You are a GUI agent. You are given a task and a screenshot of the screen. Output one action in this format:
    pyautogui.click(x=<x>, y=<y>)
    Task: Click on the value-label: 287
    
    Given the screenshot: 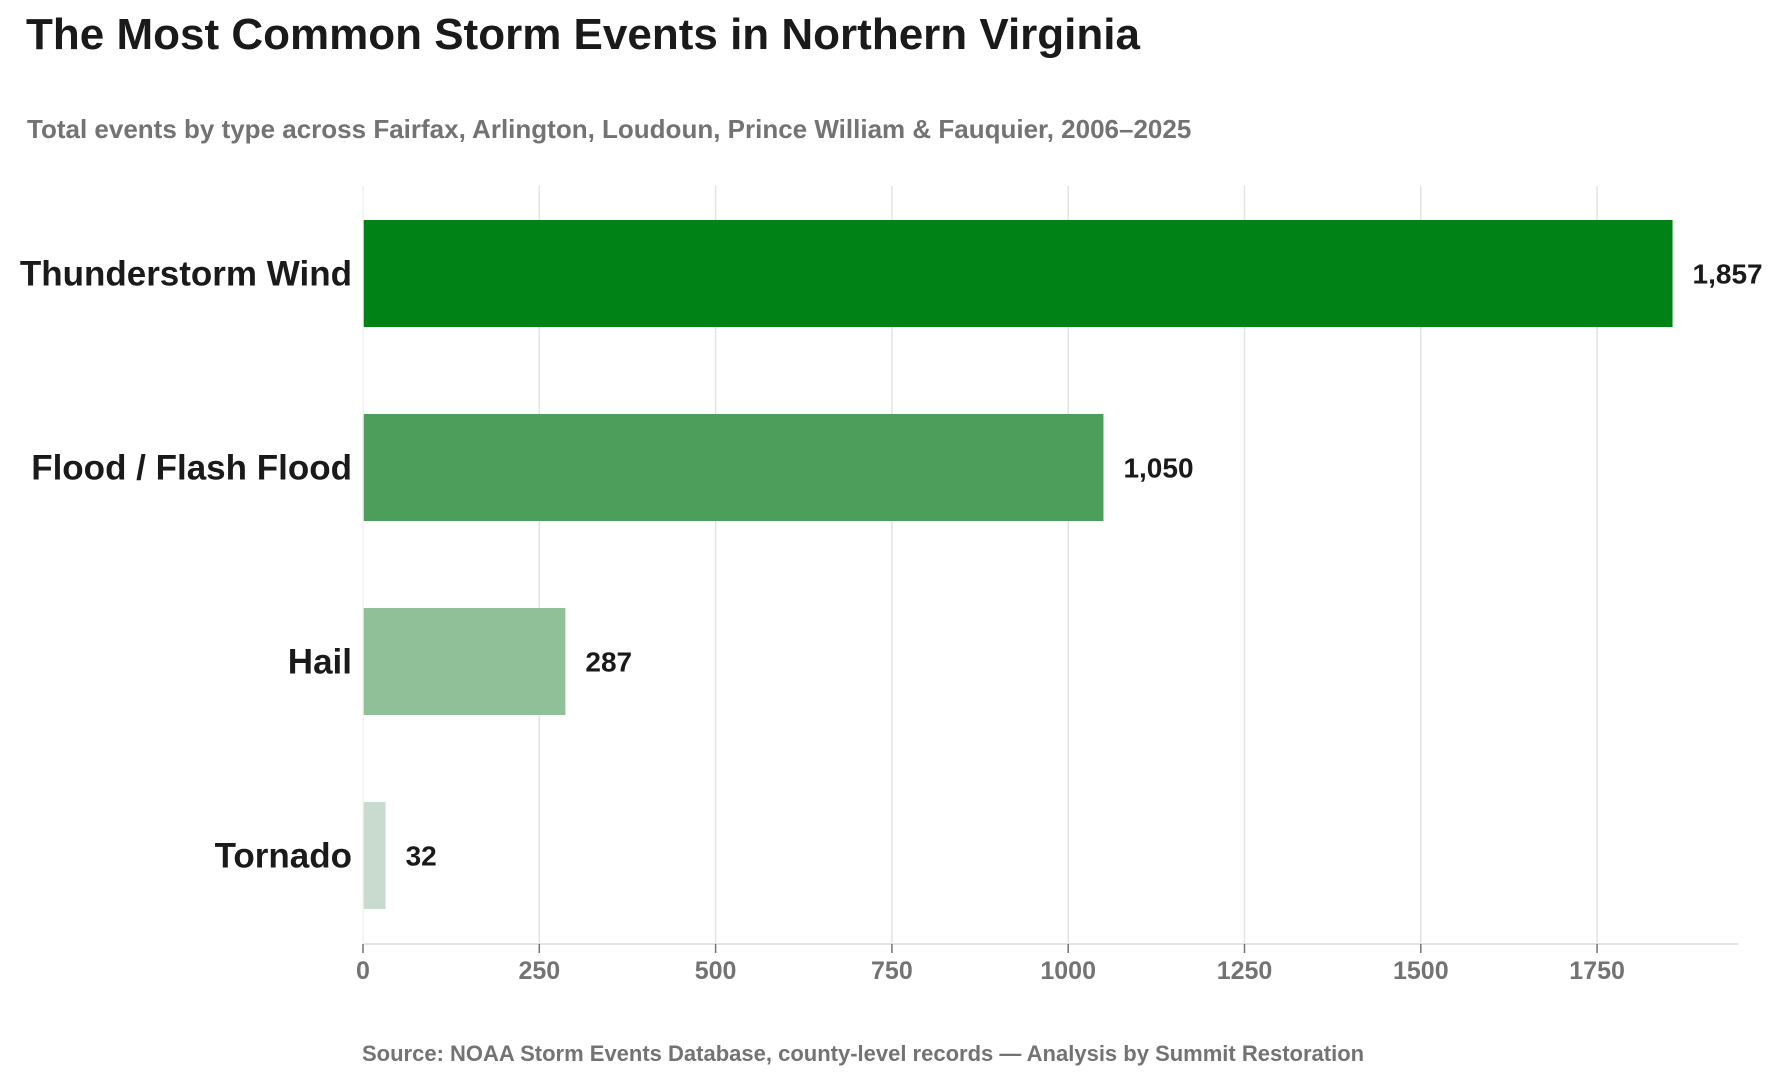 What is the action you would take?
    pyautogui.click(x=608, y=662)
    